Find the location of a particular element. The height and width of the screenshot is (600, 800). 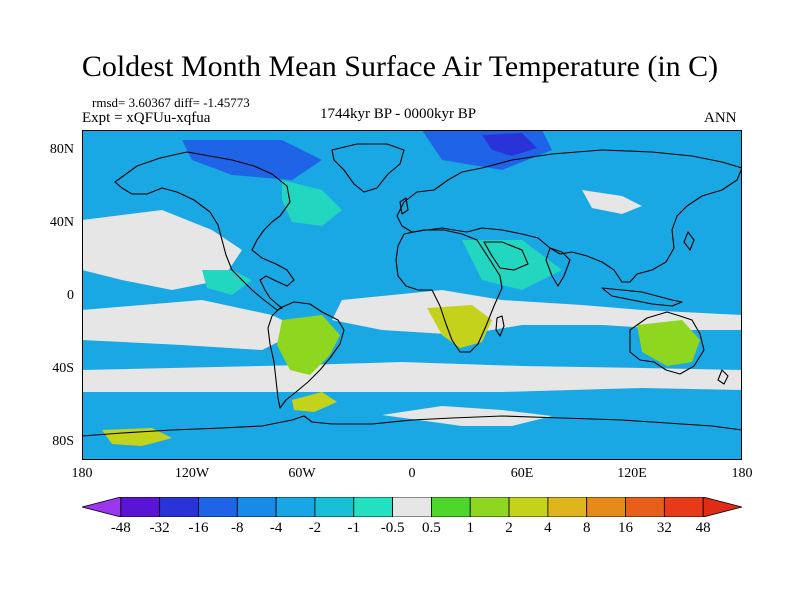

field-yellow-antarctic-west is located at coordinates (137, 437).